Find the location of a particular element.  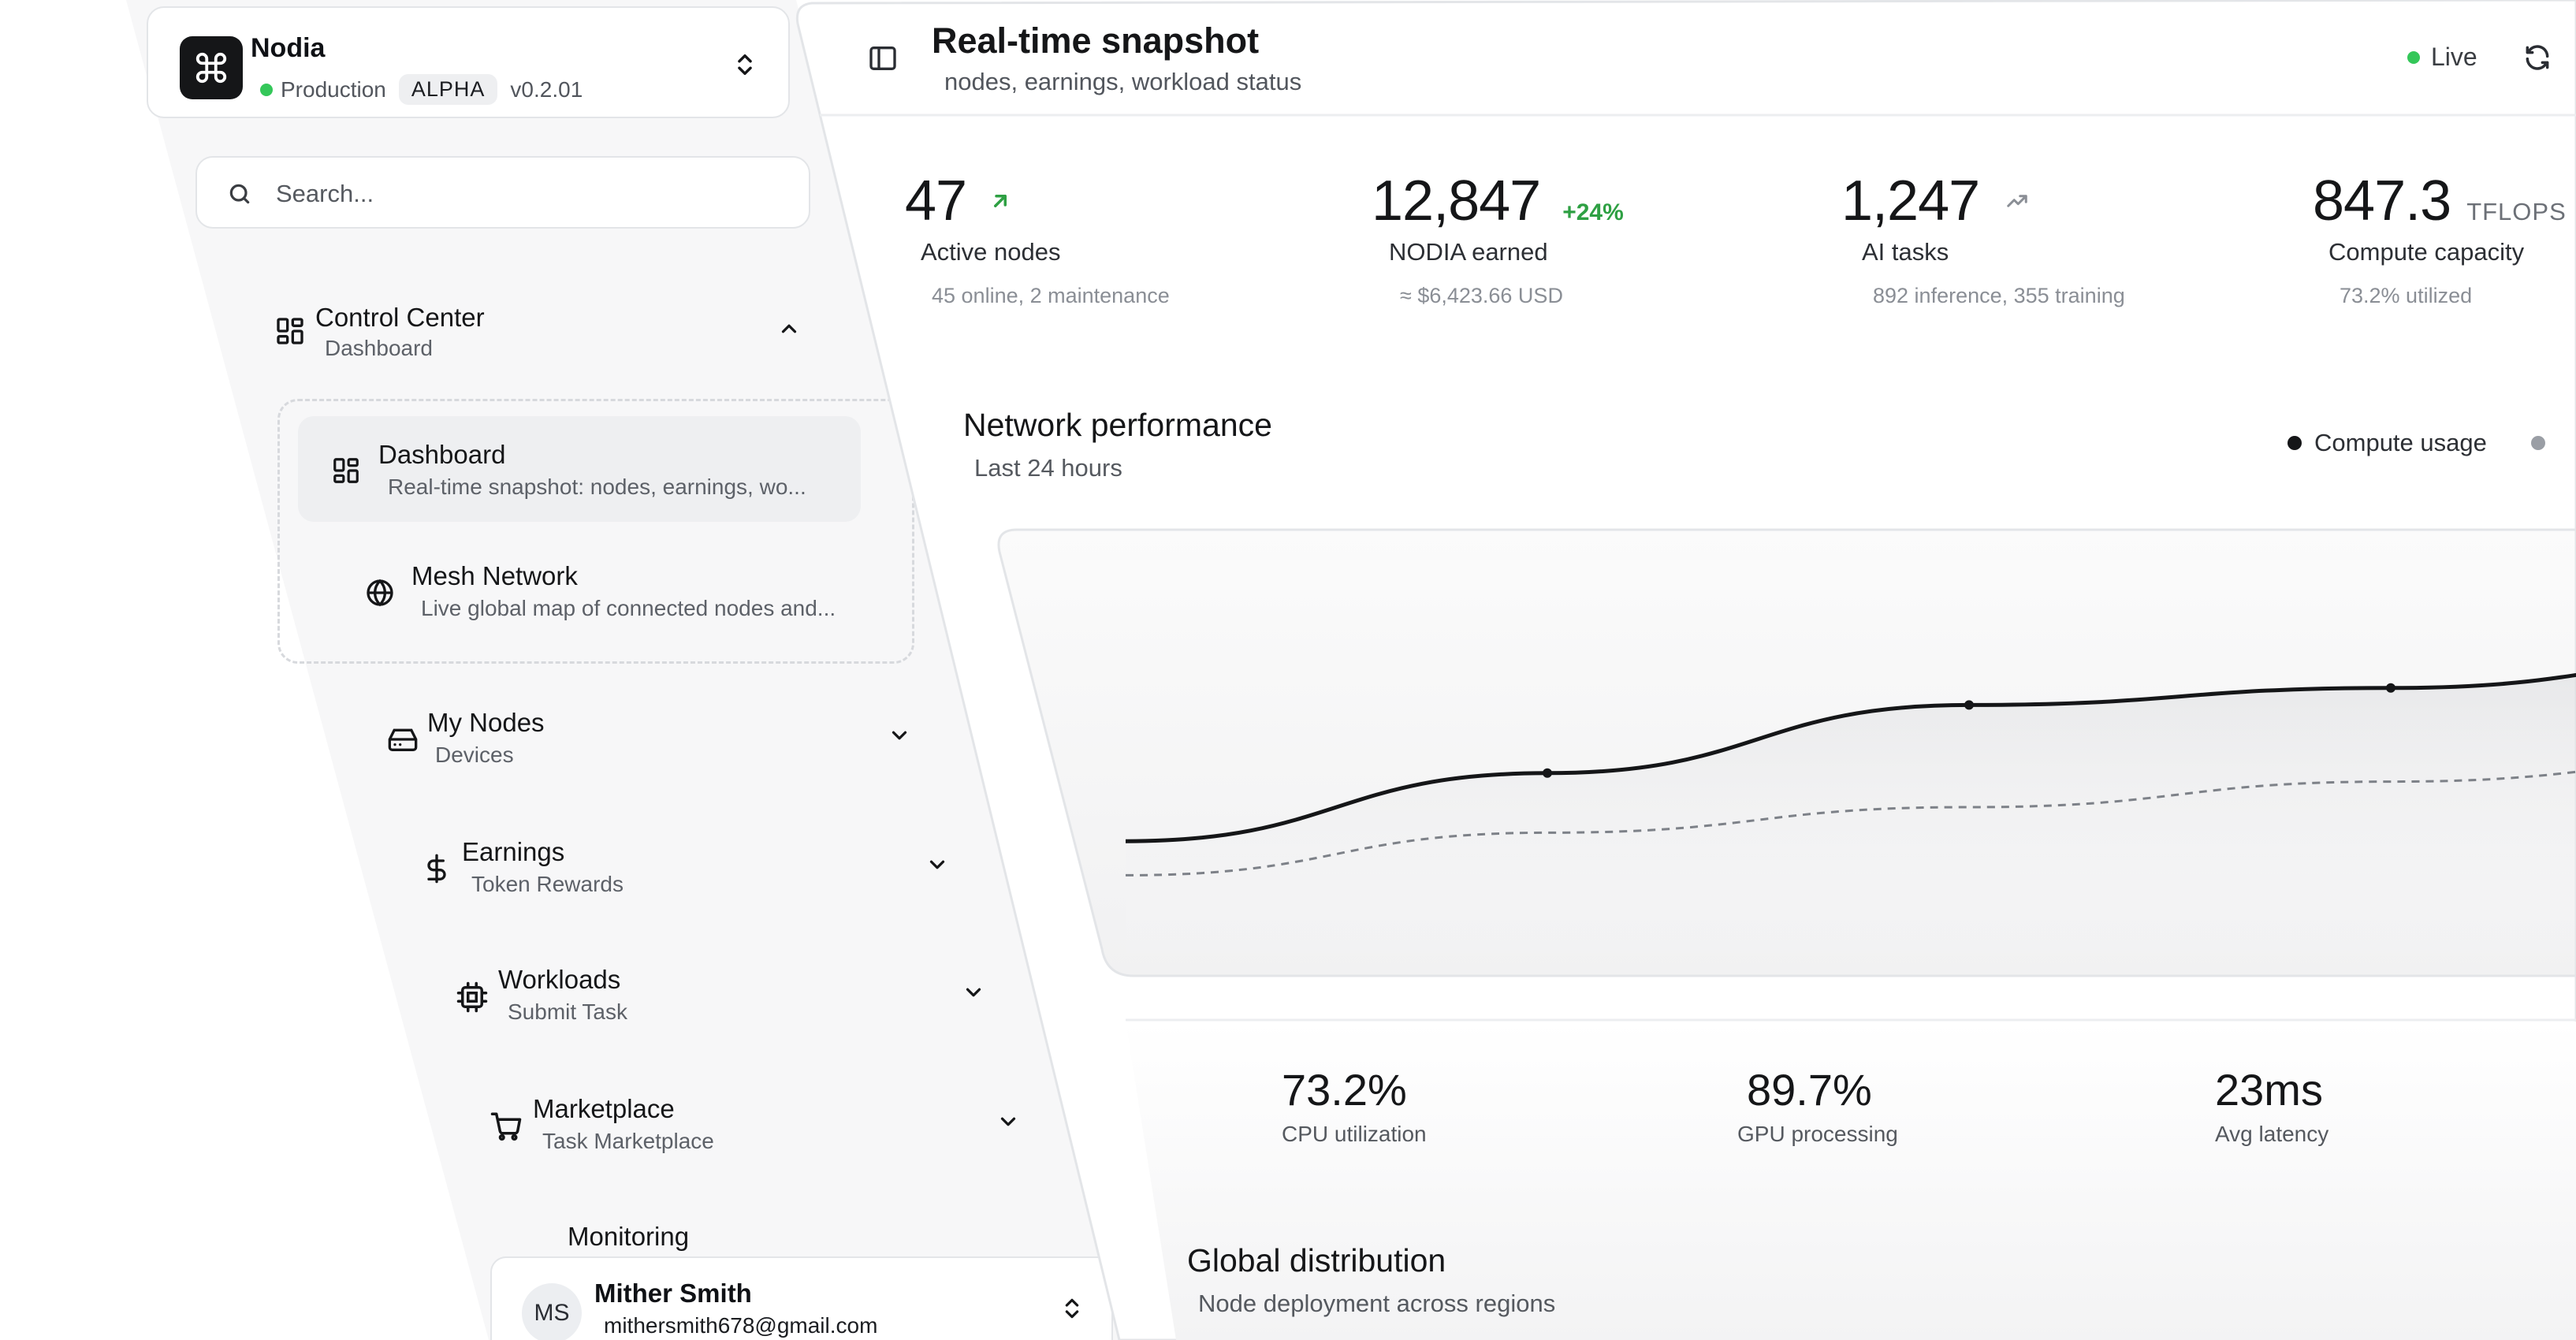

version-label: v0.2.01 is located at coordinates (546, 89).